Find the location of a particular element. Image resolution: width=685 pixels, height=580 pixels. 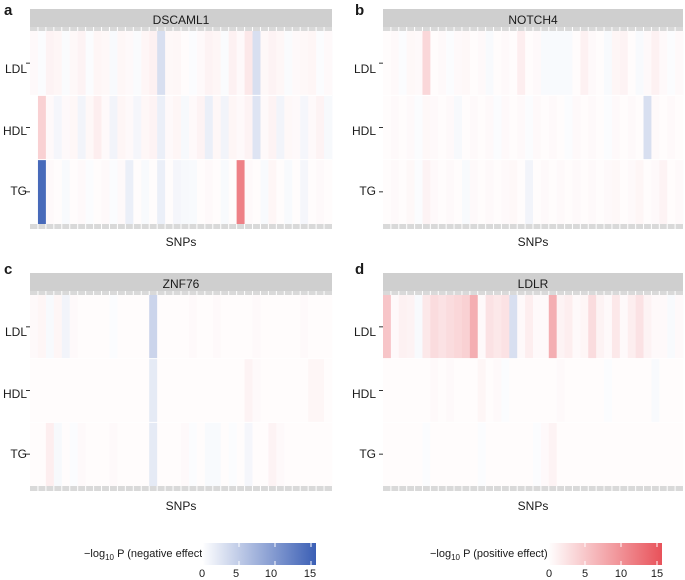

legend-tick: 5 is located at coordinates (236, 574).